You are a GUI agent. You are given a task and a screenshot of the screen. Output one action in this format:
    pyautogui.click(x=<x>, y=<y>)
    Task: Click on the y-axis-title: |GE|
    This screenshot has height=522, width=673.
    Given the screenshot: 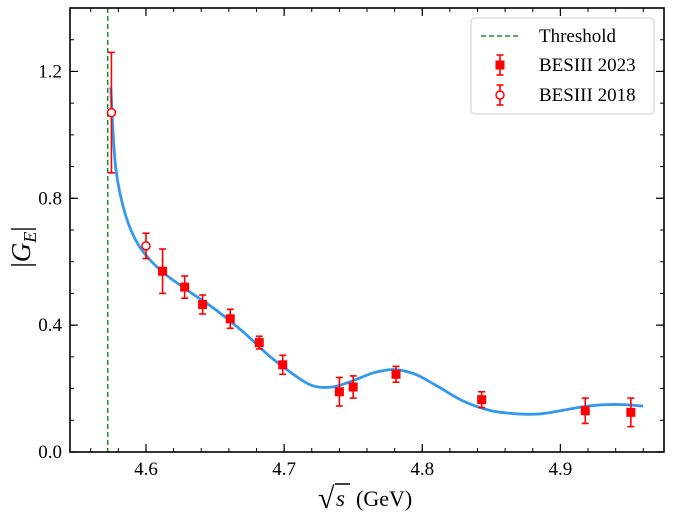 What is the action you would take?
    pyautogui.click(x=23, y=246)
    